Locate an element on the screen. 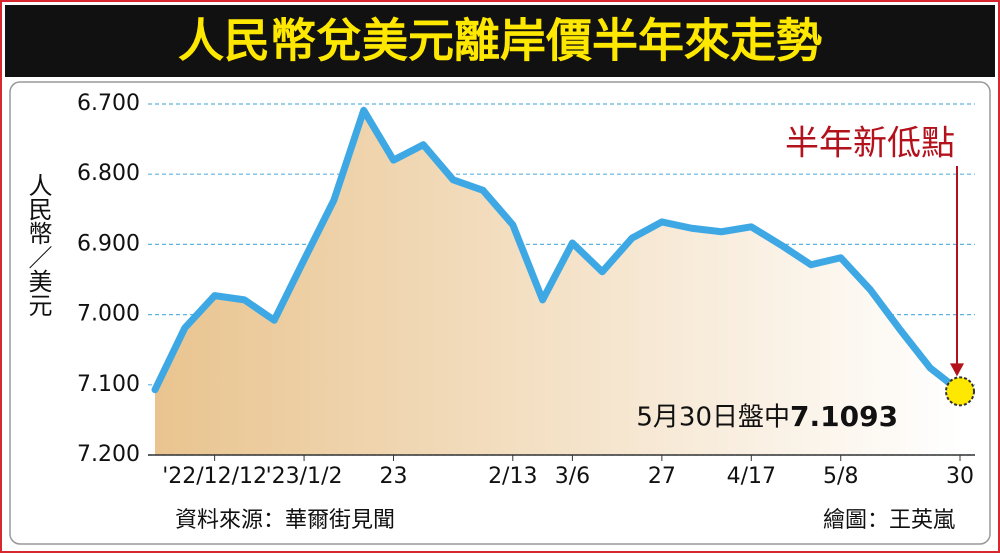 The width and height of the screenshot is (1000, 553). x-tick-label: 30 is located at coordinates (960, 476).